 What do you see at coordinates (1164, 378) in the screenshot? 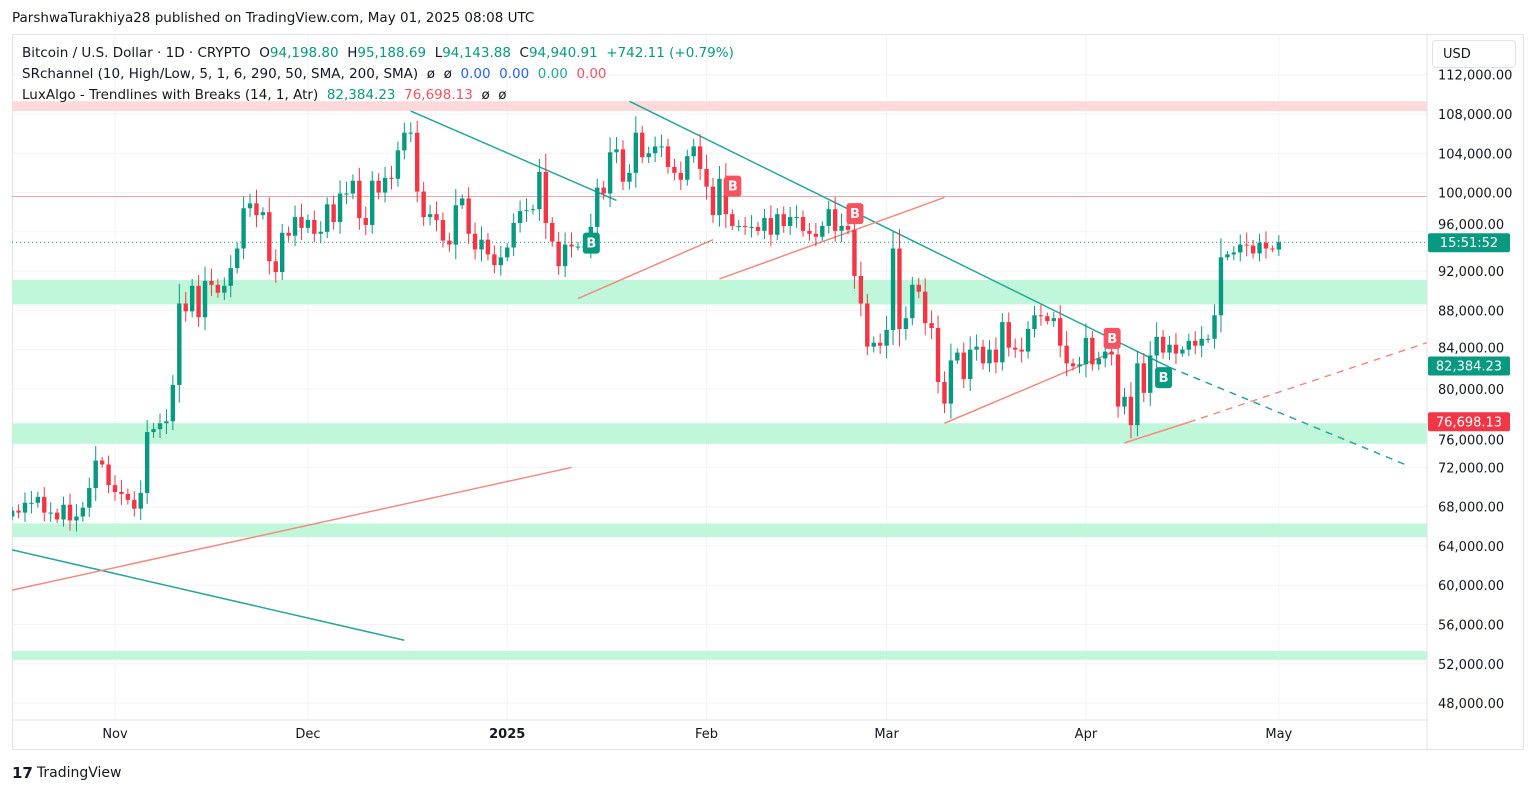
I see `bull-break-marker` at bounding box center [1164, 378].